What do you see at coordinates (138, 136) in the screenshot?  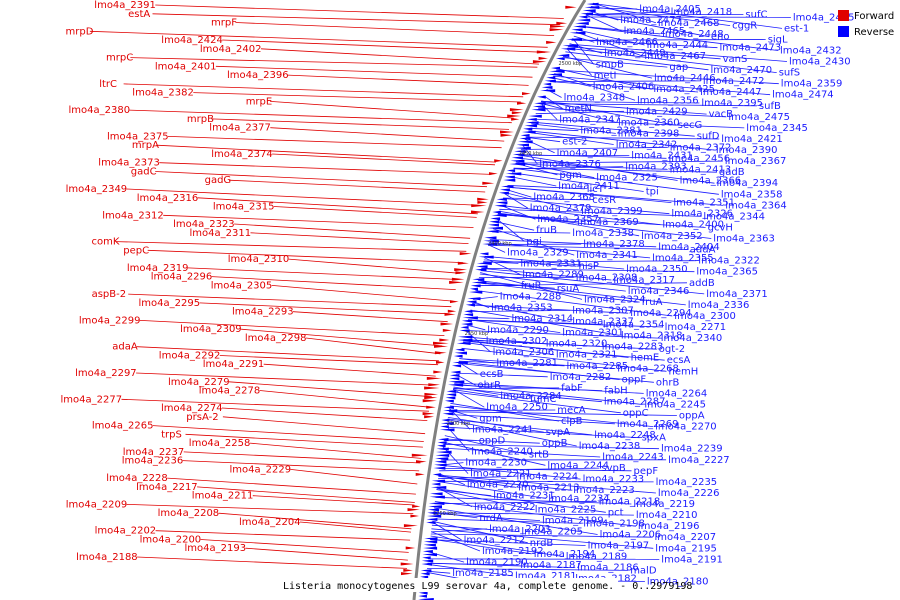 I see `forward-gene-label: lmo4a_2375` at bounding box center [138, 136].